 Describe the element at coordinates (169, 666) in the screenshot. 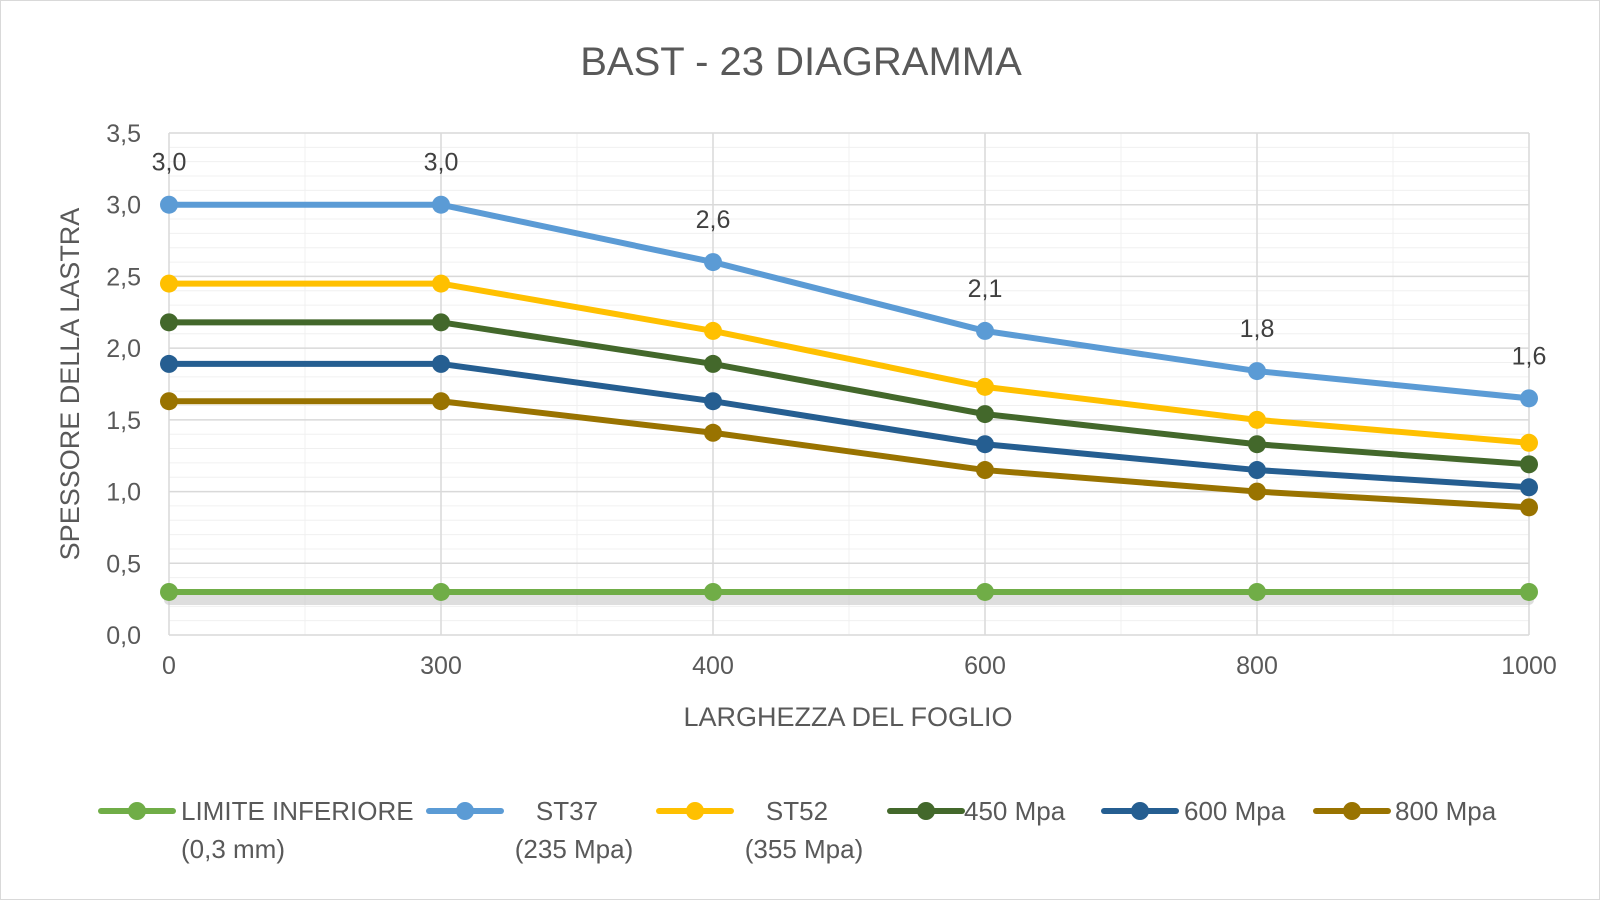

I see `x-tick-label: 0` at that location.